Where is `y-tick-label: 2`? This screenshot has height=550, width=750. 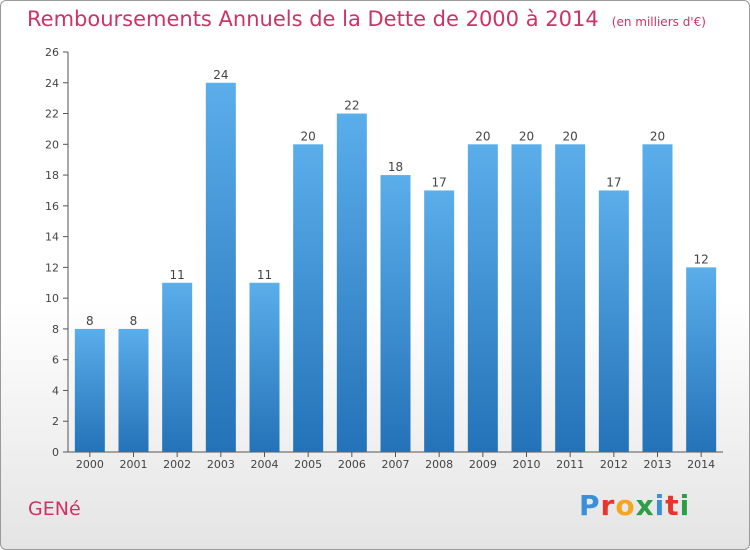 y-tick-label: 2 is located at coordinates (55, 421).